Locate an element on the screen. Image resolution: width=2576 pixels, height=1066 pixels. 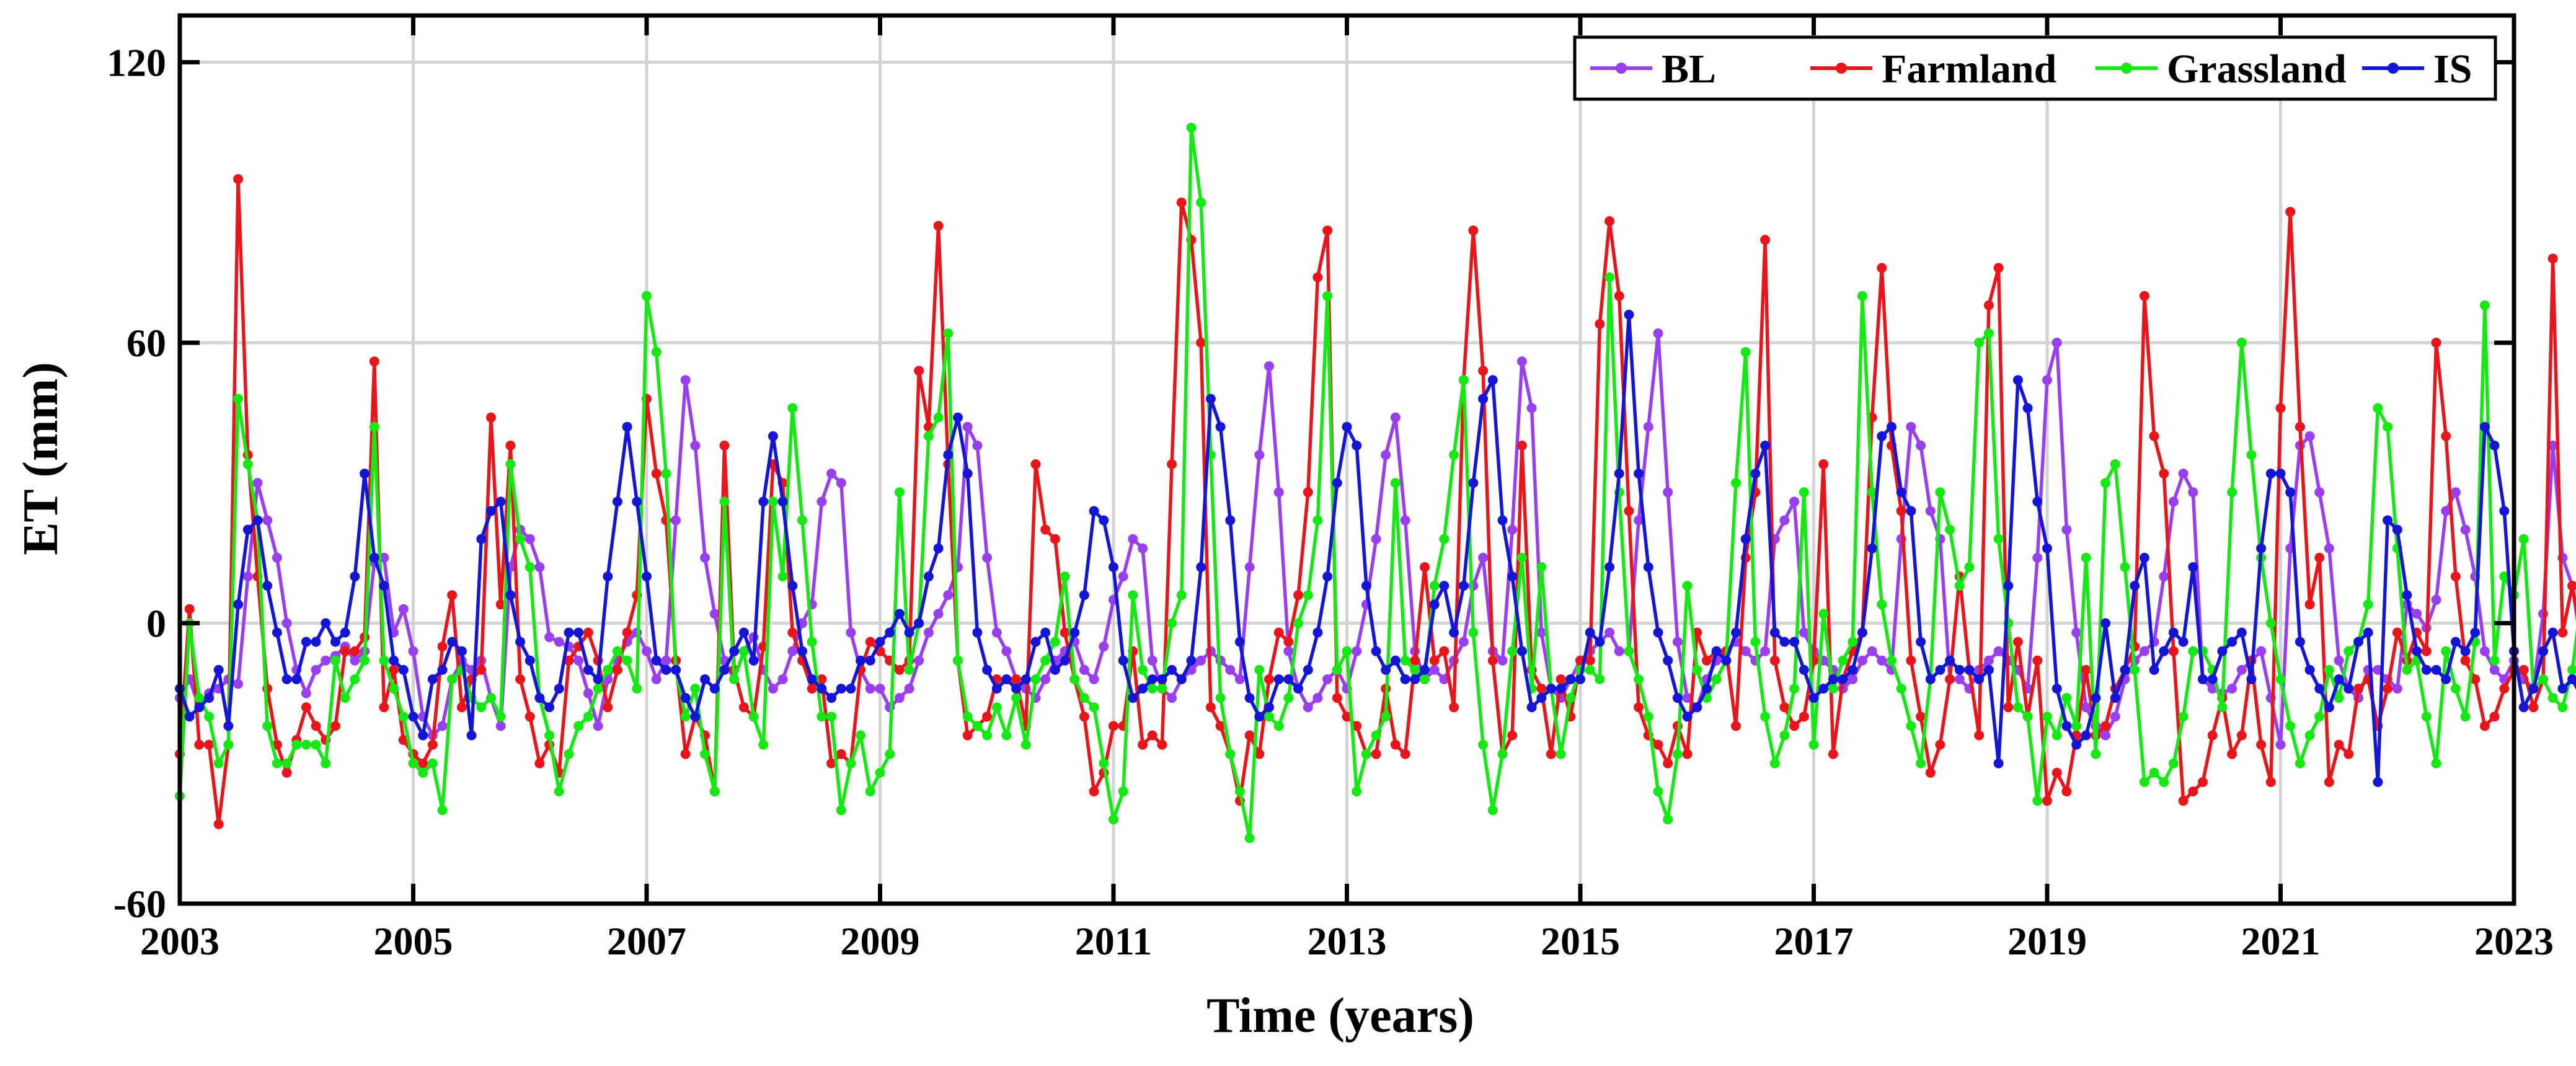
legend-swatch-marker is located at coordinates (1841, 68).